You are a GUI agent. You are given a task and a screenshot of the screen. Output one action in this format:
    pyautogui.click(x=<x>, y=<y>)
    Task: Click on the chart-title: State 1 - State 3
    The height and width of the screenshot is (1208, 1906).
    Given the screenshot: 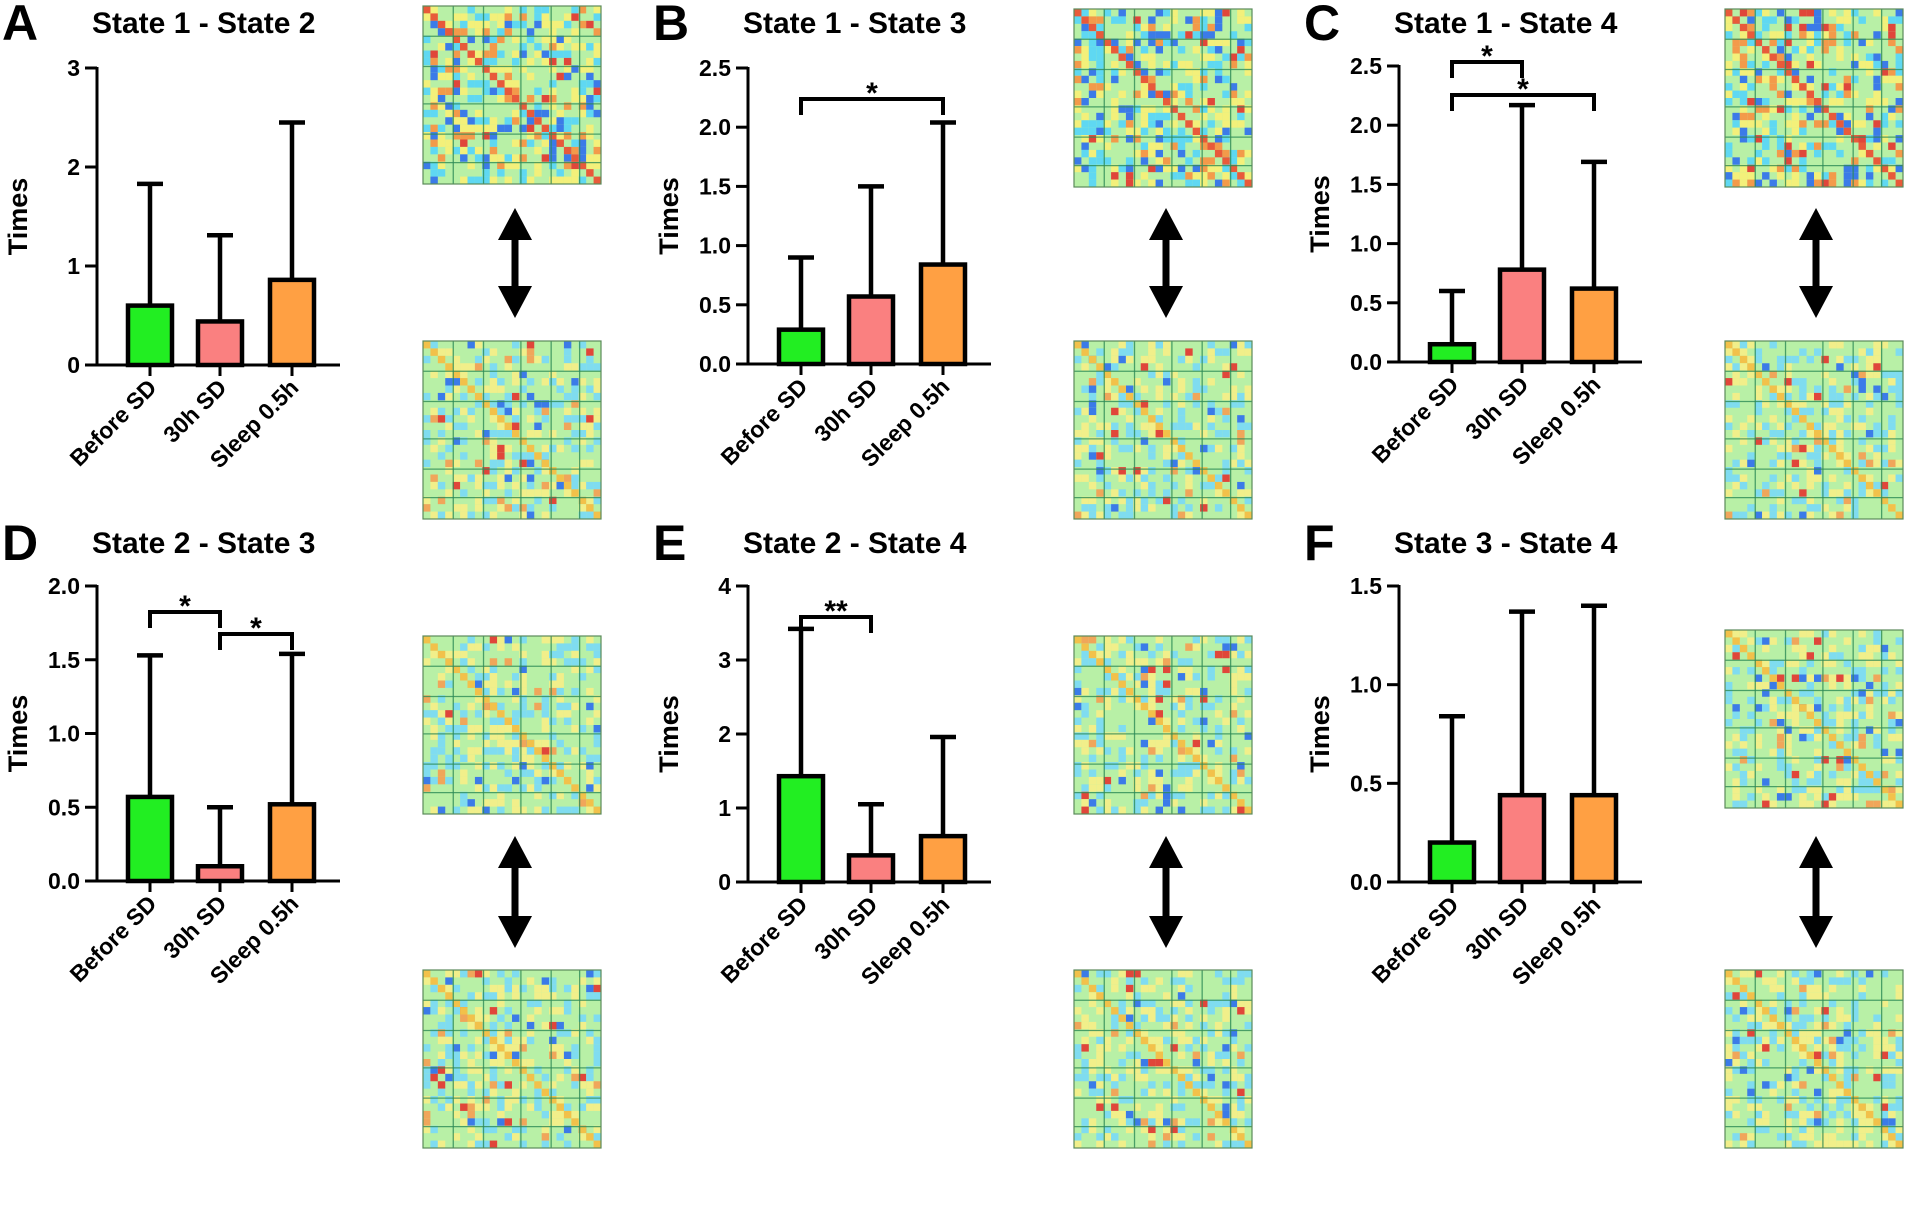 What is the action you would take?
    pyautogui.click(x=854, y=23)
    